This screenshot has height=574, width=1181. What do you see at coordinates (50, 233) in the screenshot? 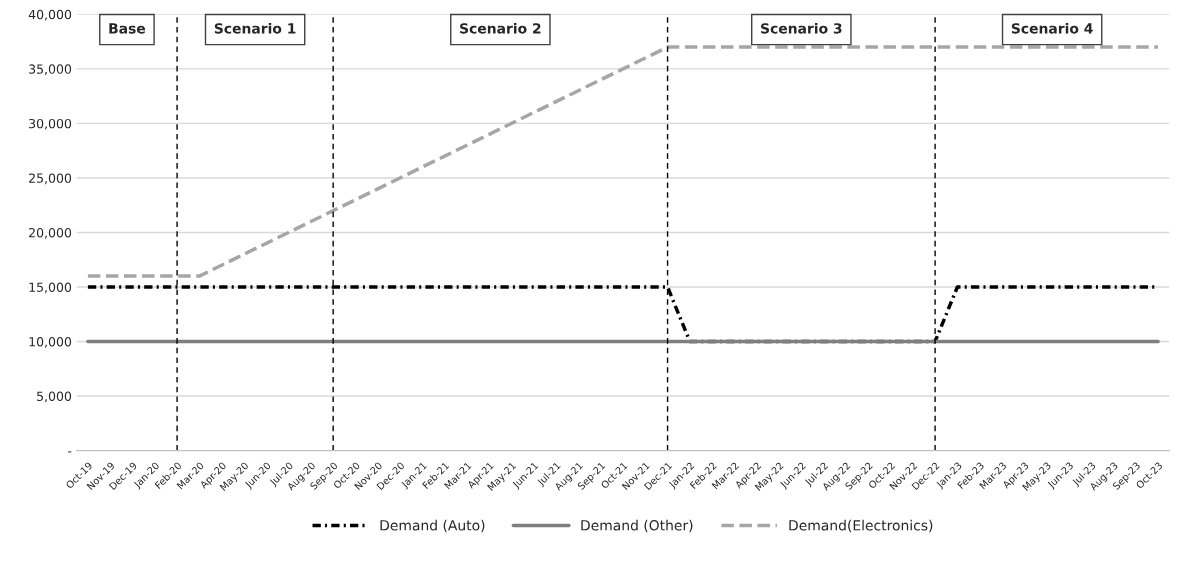
I see `y-tick-label: 20,000` at bounding box center [50, 233].